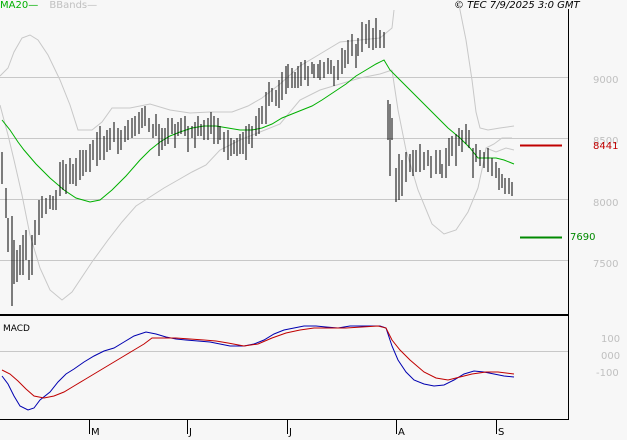 The height and width of the screenshot is (440, 627). Describe the element at coordinates (290, 432) in the screenshot. I see `x-label-july: J` at that location.